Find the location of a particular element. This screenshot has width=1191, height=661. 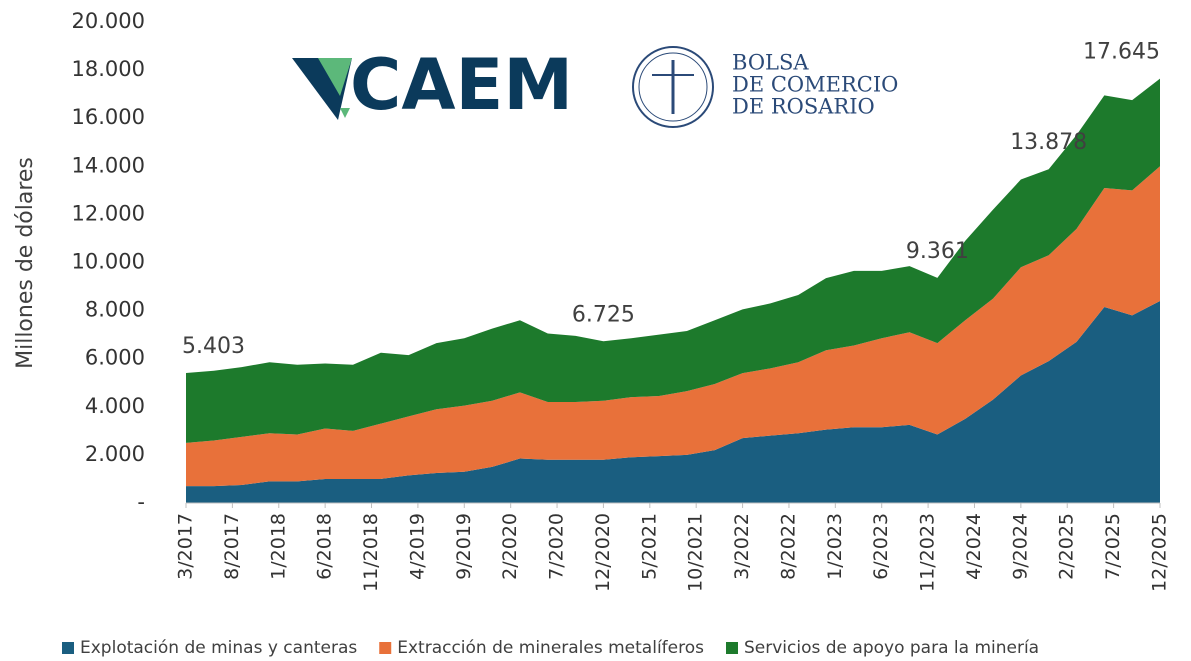

legend-label: Explotación de minas y canteras is located at coordinates (218, 648).